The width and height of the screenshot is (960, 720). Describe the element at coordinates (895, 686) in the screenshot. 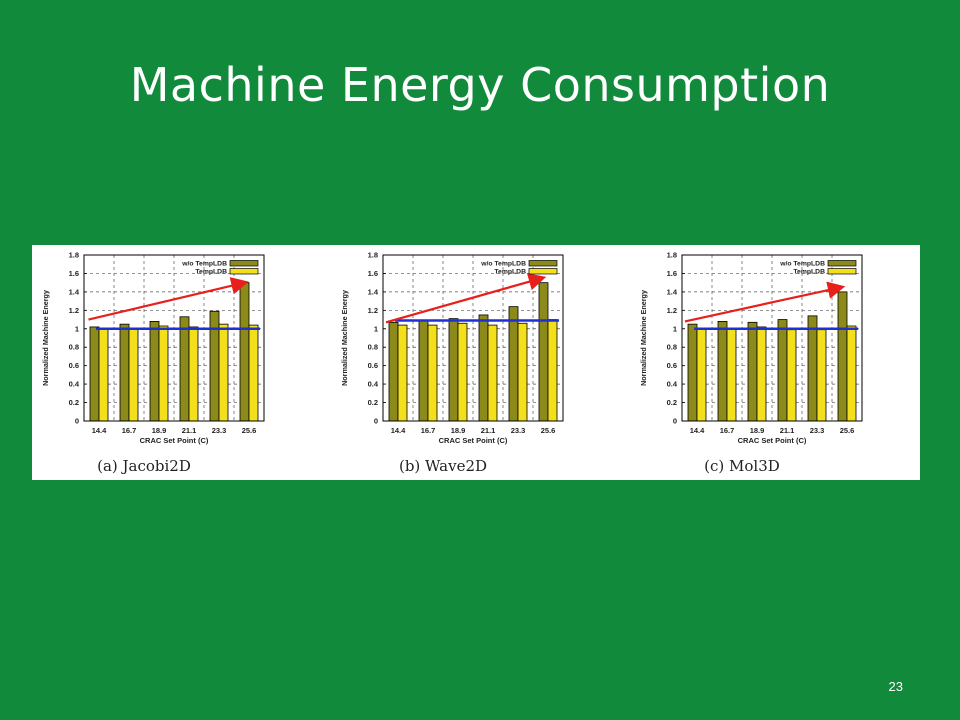

I see `page-number: 23` at that location.